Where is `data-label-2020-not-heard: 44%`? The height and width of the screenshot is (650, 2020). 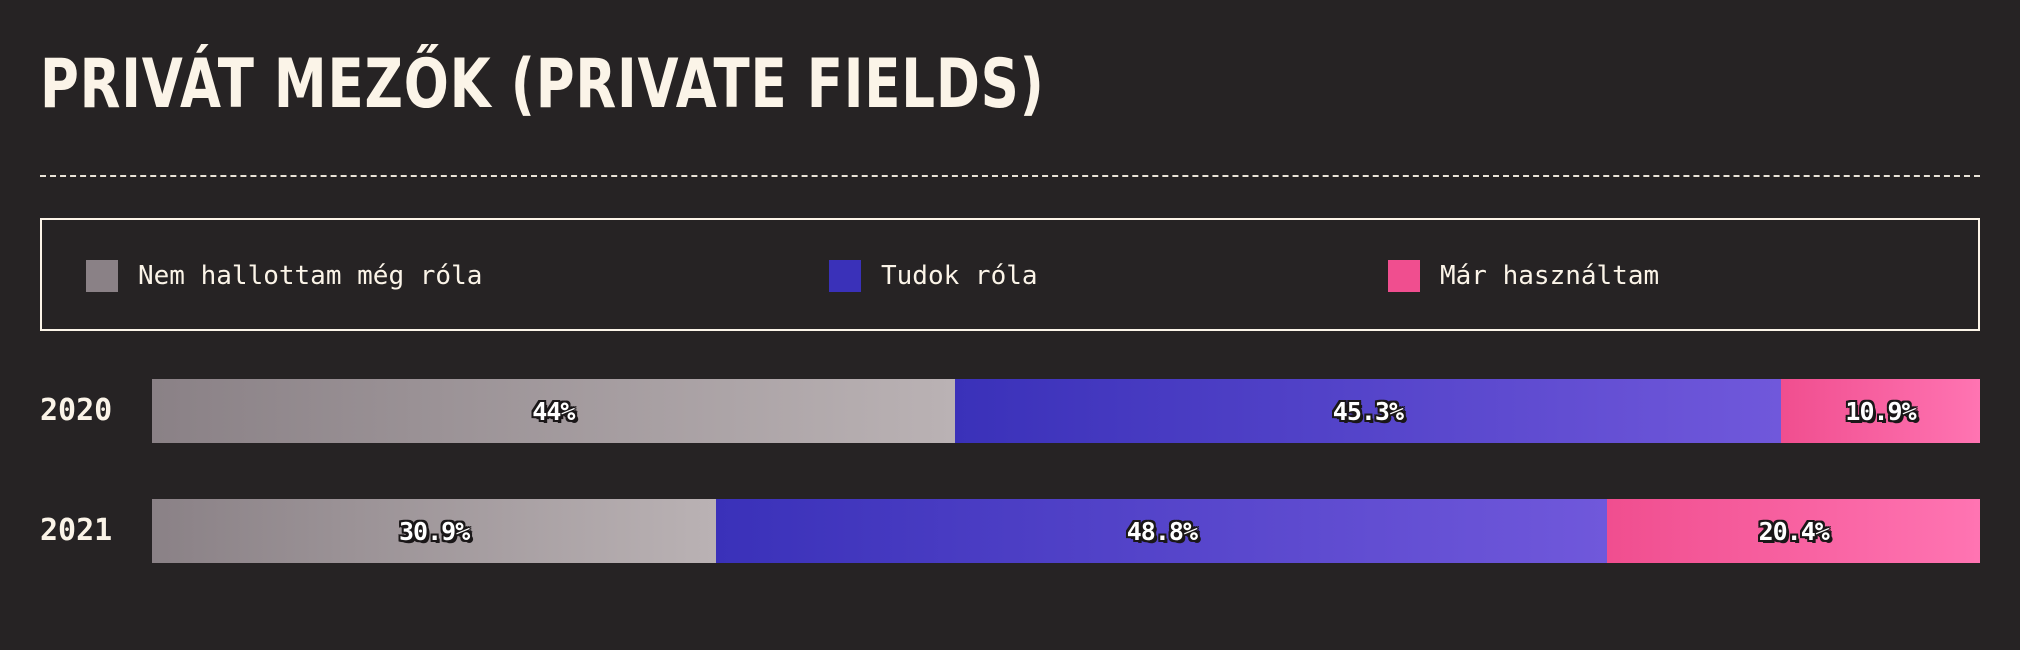
data-label-2020-not-heard: 44% is located at coordinates (553, 411).